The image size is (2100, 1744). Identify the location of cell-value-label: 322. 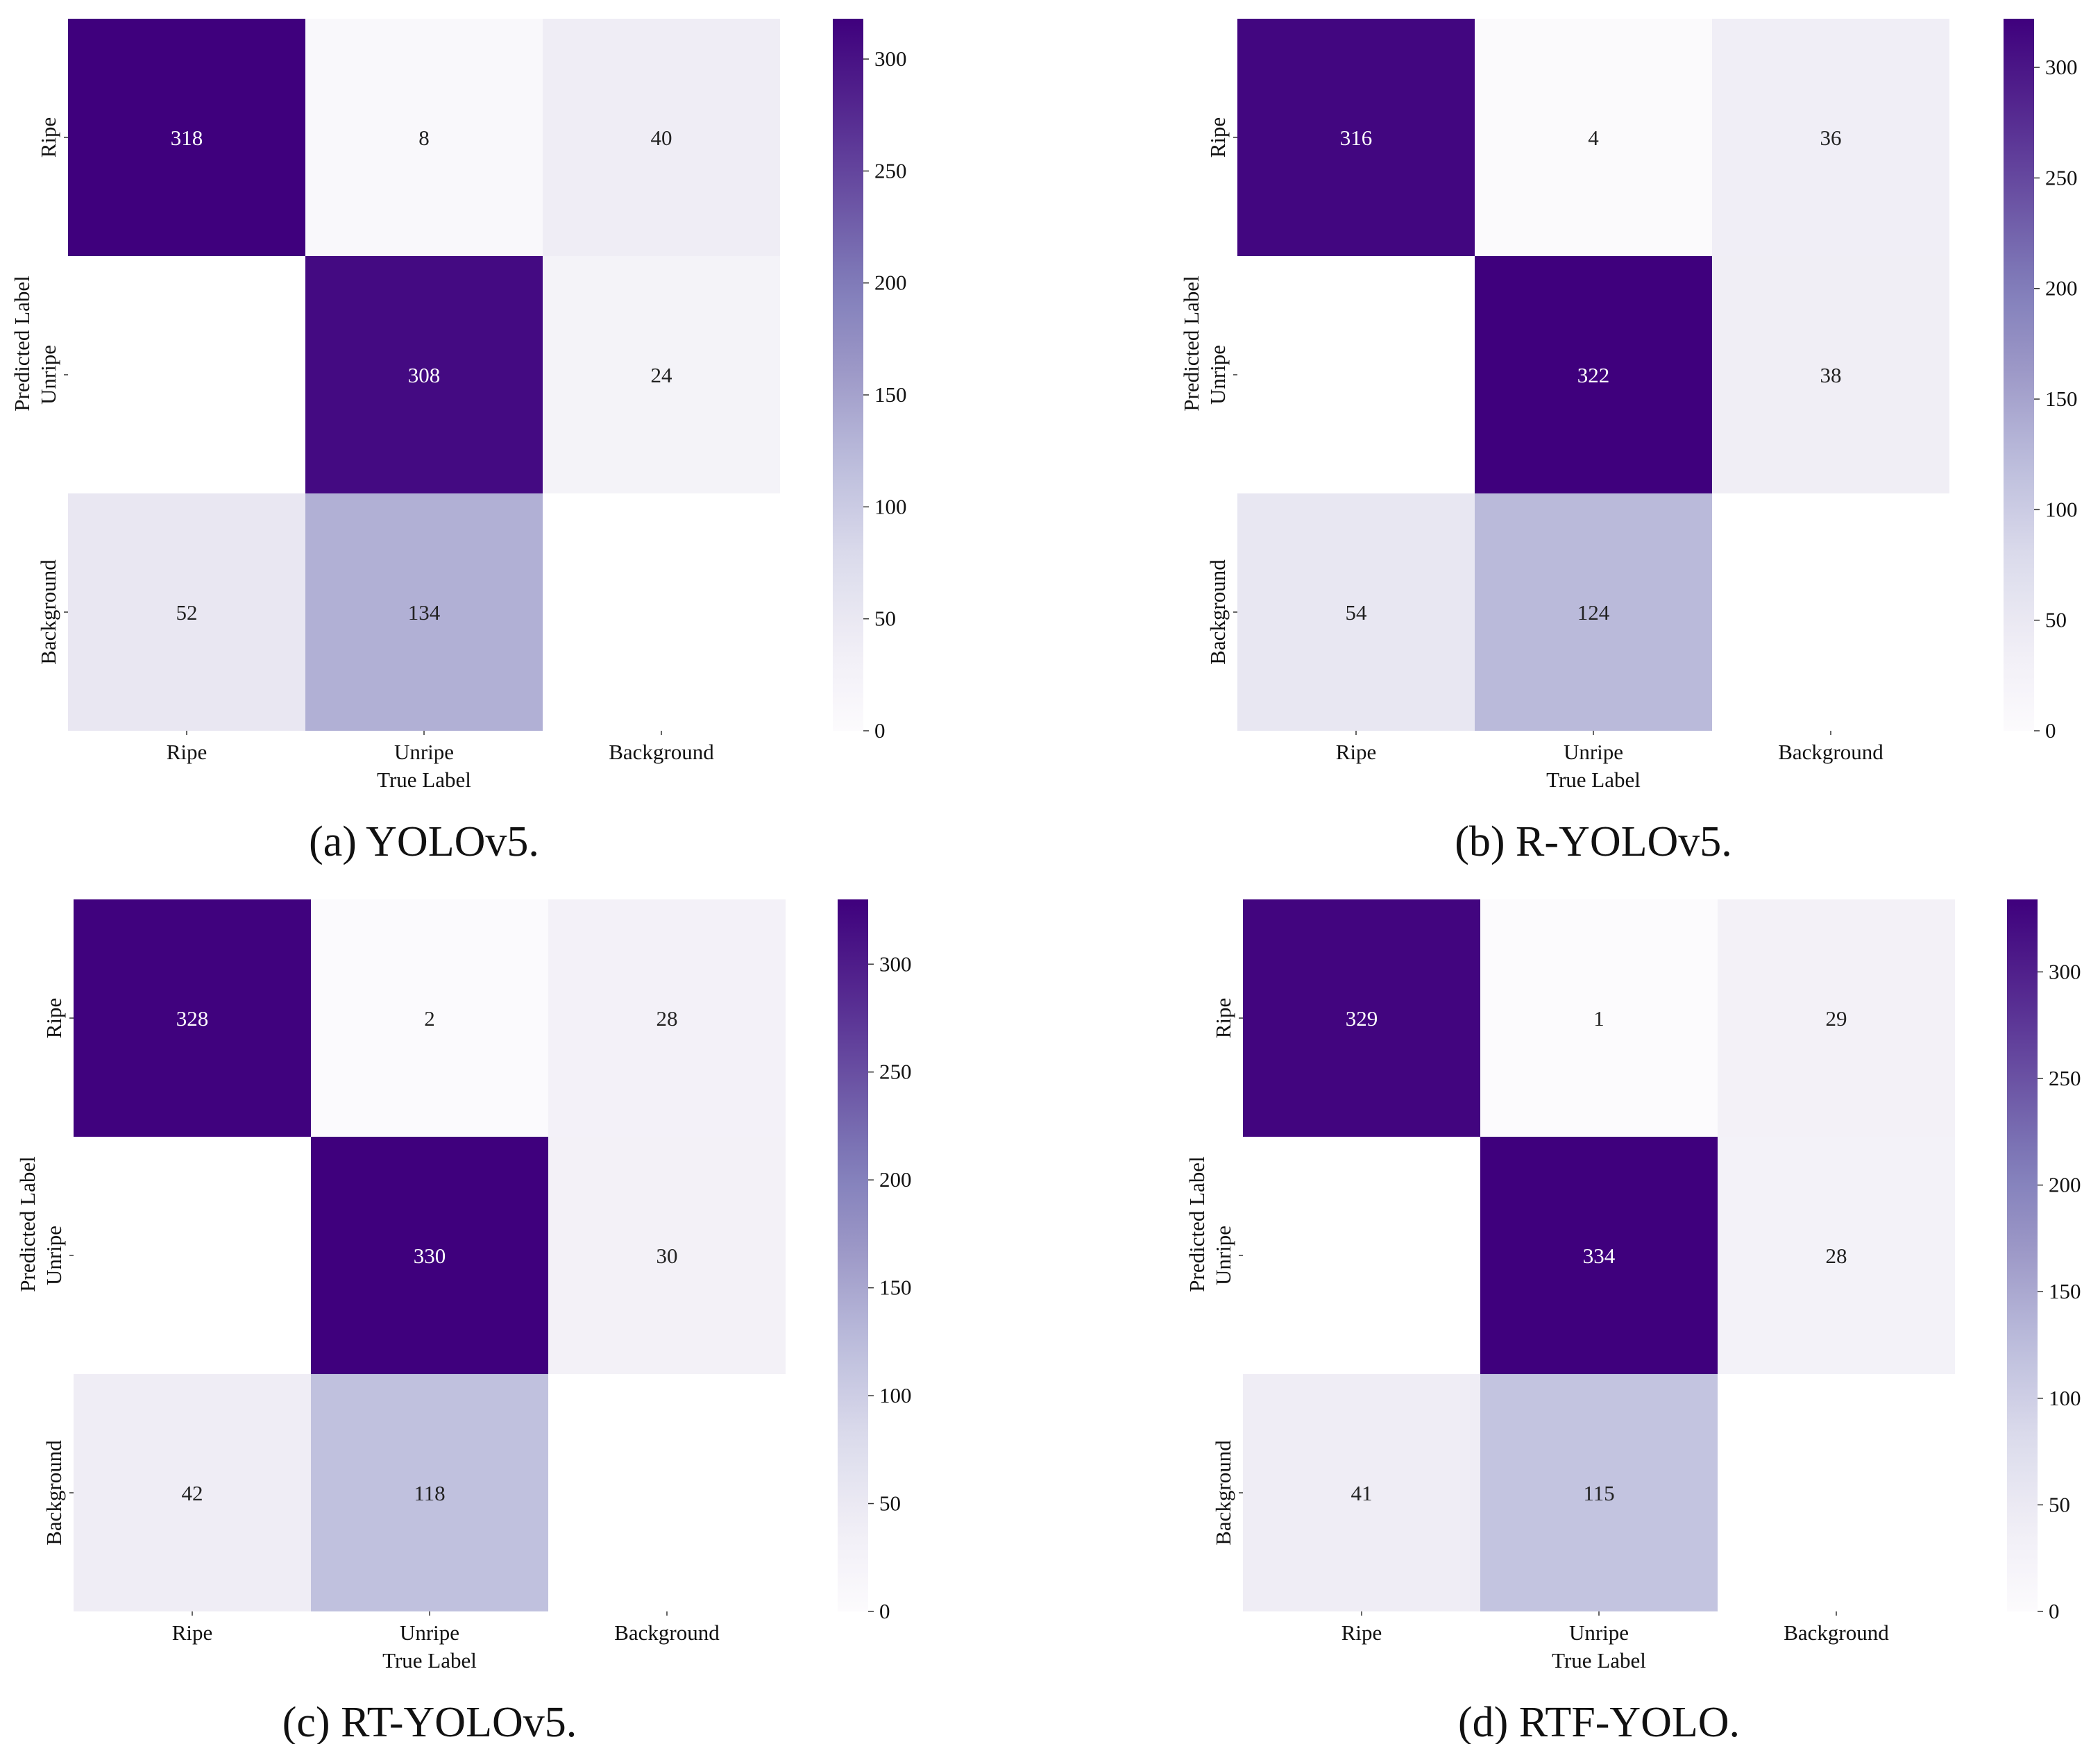
(1593, 375).